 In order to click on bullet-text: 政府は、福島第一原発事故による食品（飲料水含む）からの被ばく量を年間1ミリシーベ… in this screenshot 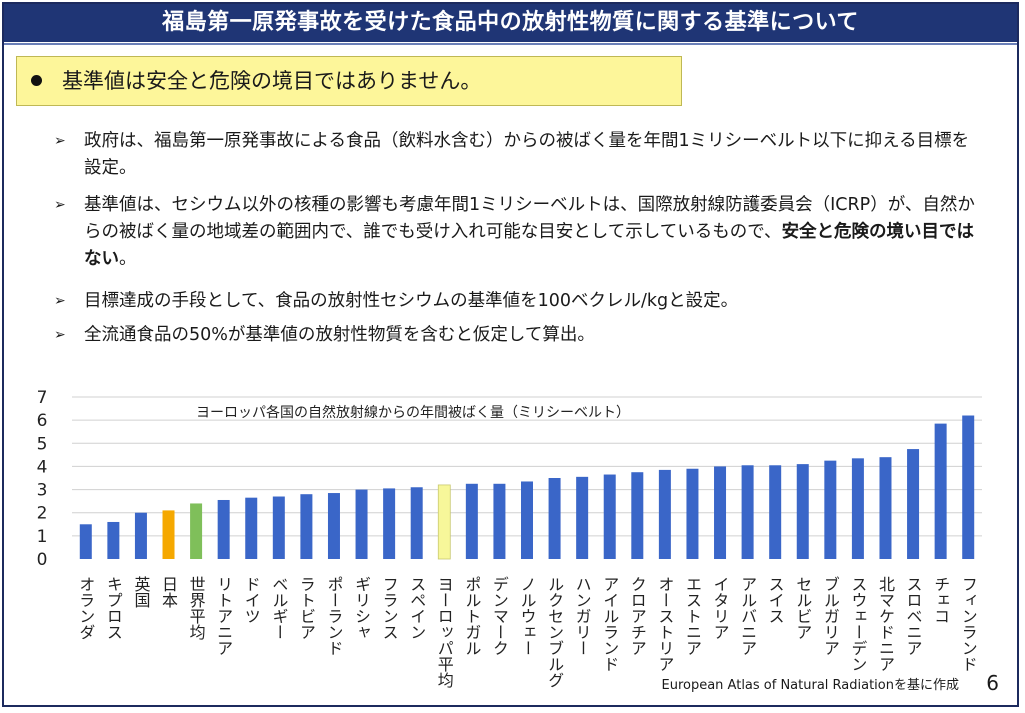, I will do `click(527, 154)`.